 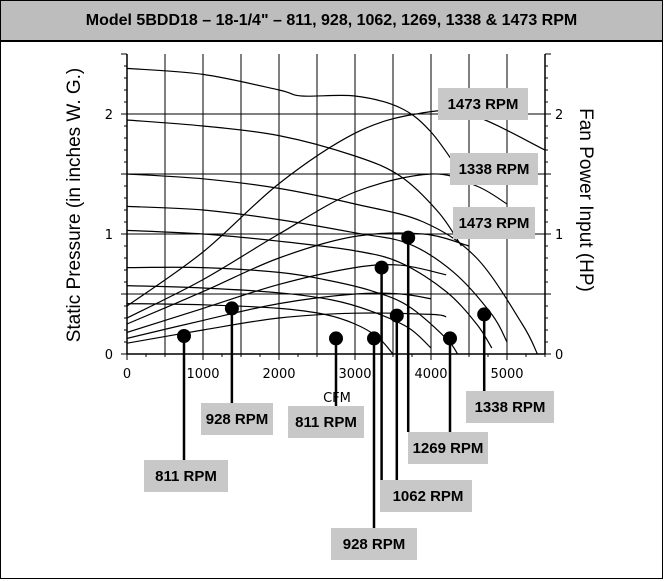 I want to click on x-tick-label: 1000, so click(x=202, y=374).